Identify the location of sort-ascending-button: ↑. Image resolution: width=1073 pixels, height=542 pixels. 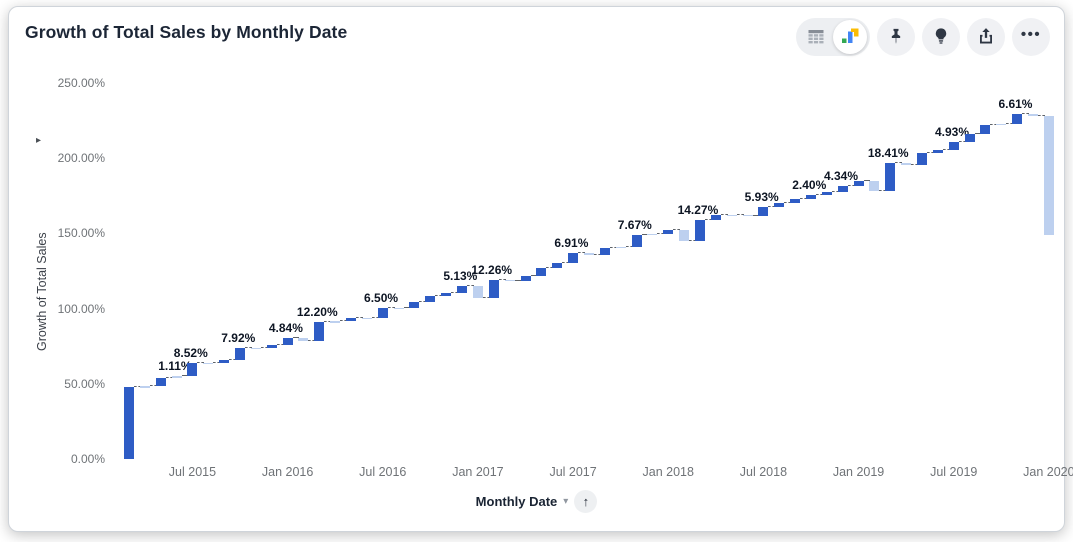
(586, 501).